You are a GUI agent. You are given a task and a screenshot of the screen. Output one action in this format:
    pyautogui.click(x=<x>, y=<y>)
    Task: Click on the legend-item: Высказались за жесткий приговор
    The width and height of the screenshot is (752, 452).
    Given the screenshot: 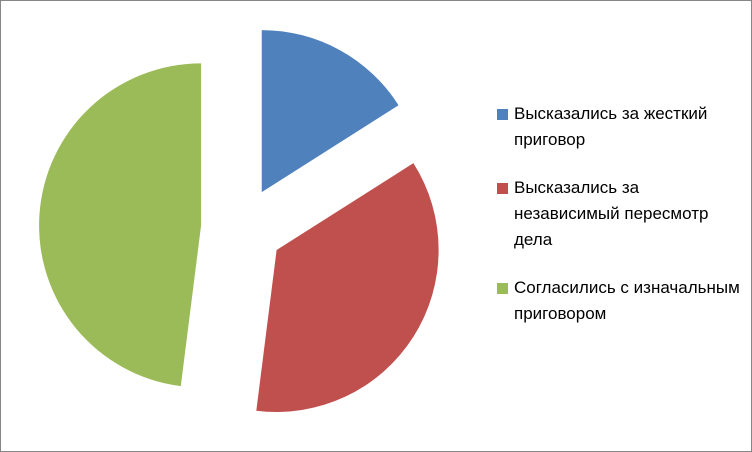 What is the action you would take?
    pyautogui.click(x=618, y=127)
    